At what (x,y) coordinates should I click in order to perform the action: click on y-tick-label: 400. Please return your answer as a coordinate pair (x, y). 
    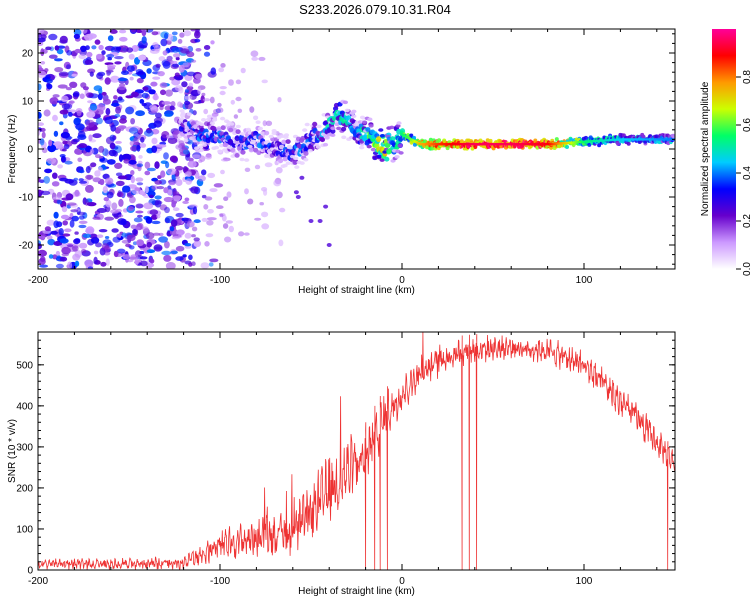
    Looking at the image, I should click on (24, 406).